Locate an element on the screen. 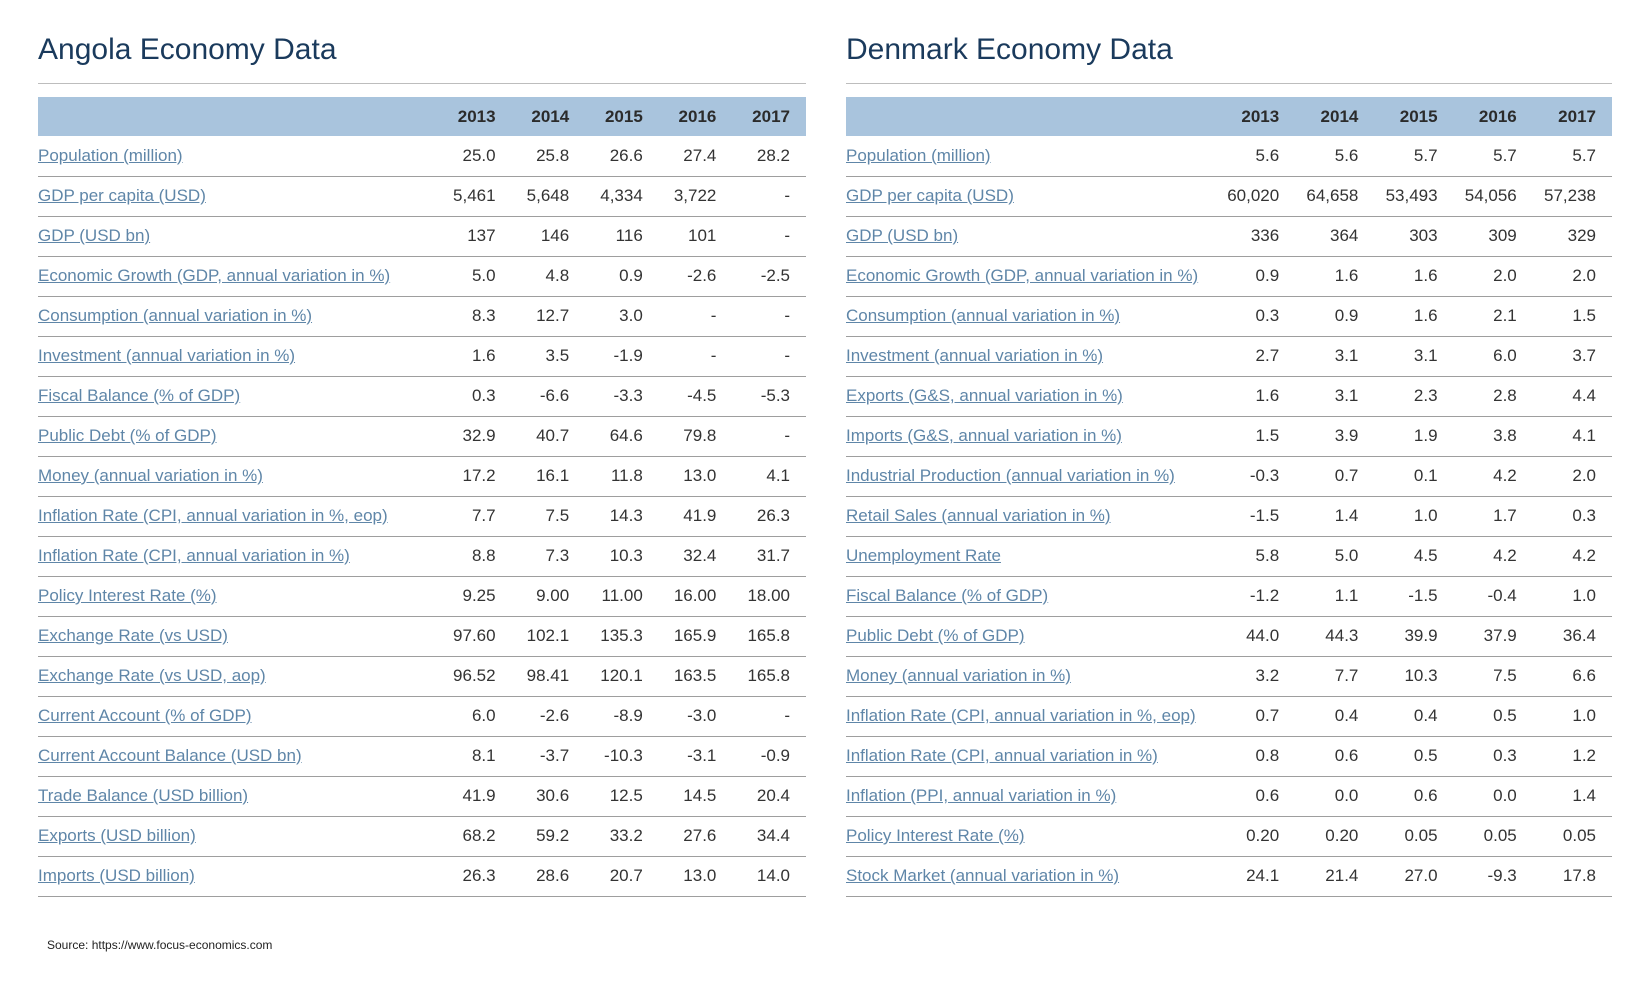 This screenshot has height=994, width=1642. value-cell: 5.8 is located at coordinates (1267, 555).